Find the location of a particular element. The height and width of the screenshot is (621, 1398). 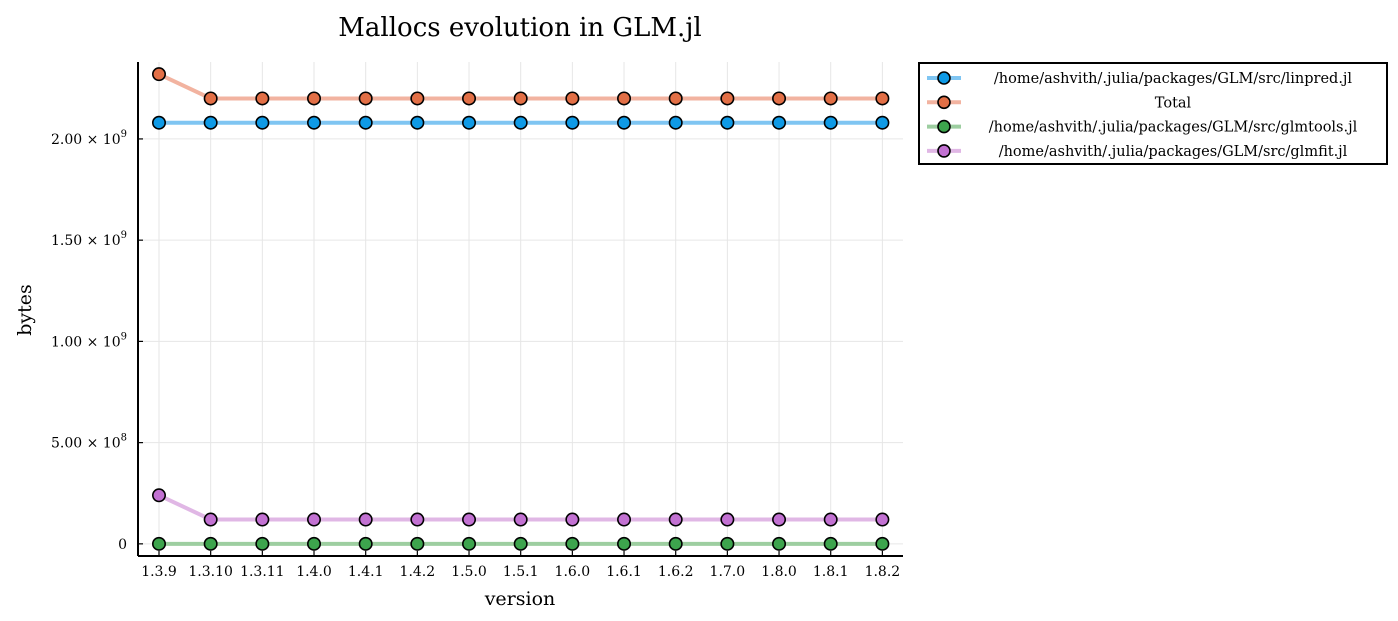

x-tick-label: 1.3.9 is located at coordinates (159, 572).